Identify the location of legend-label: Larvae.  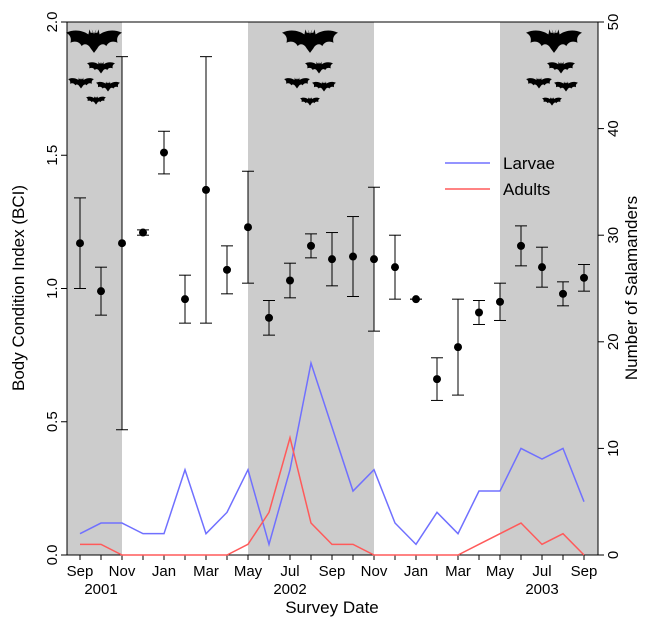
(529, 163).